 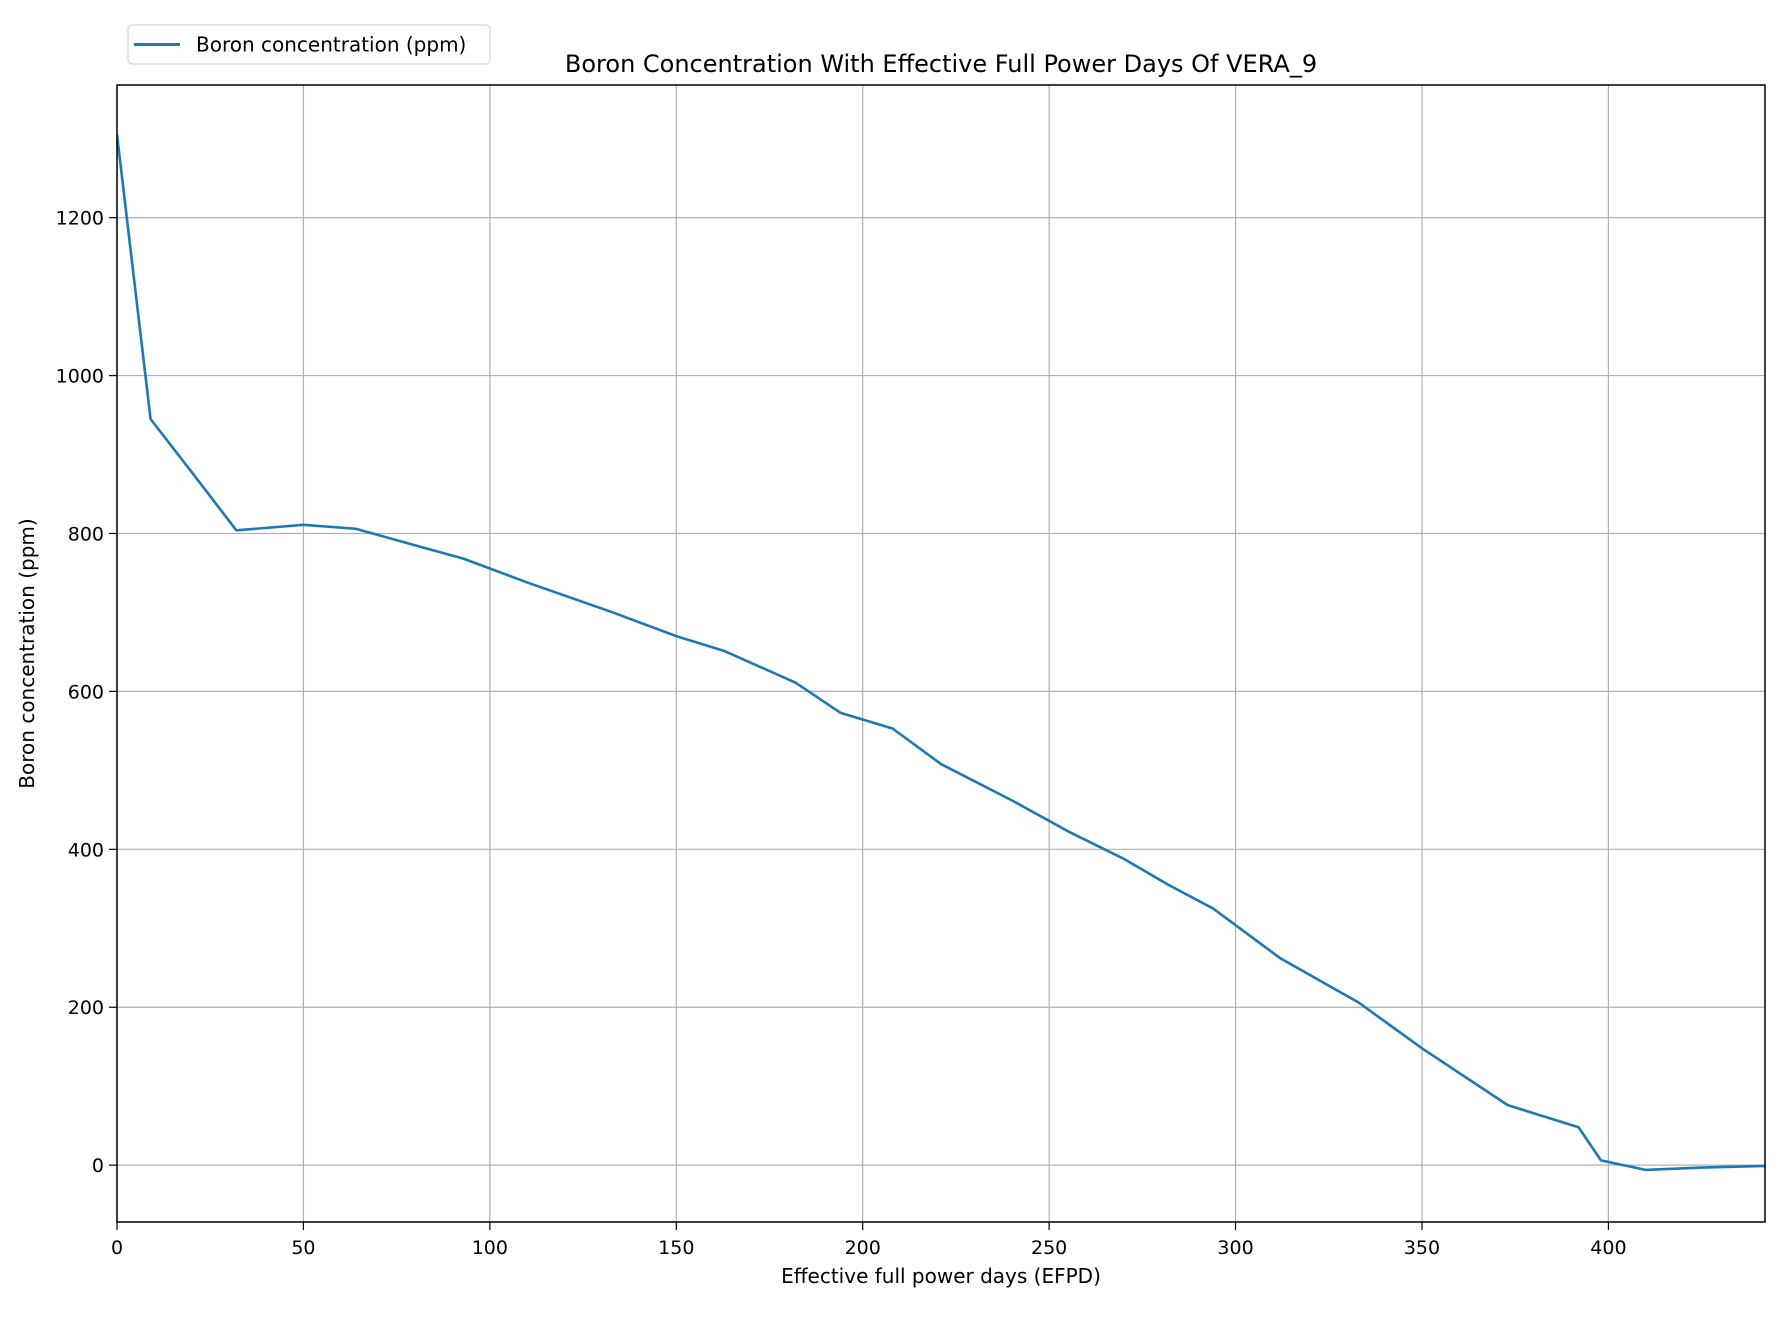 I want to click on x-tick-label: 350, so click(x=1422, y=1248).